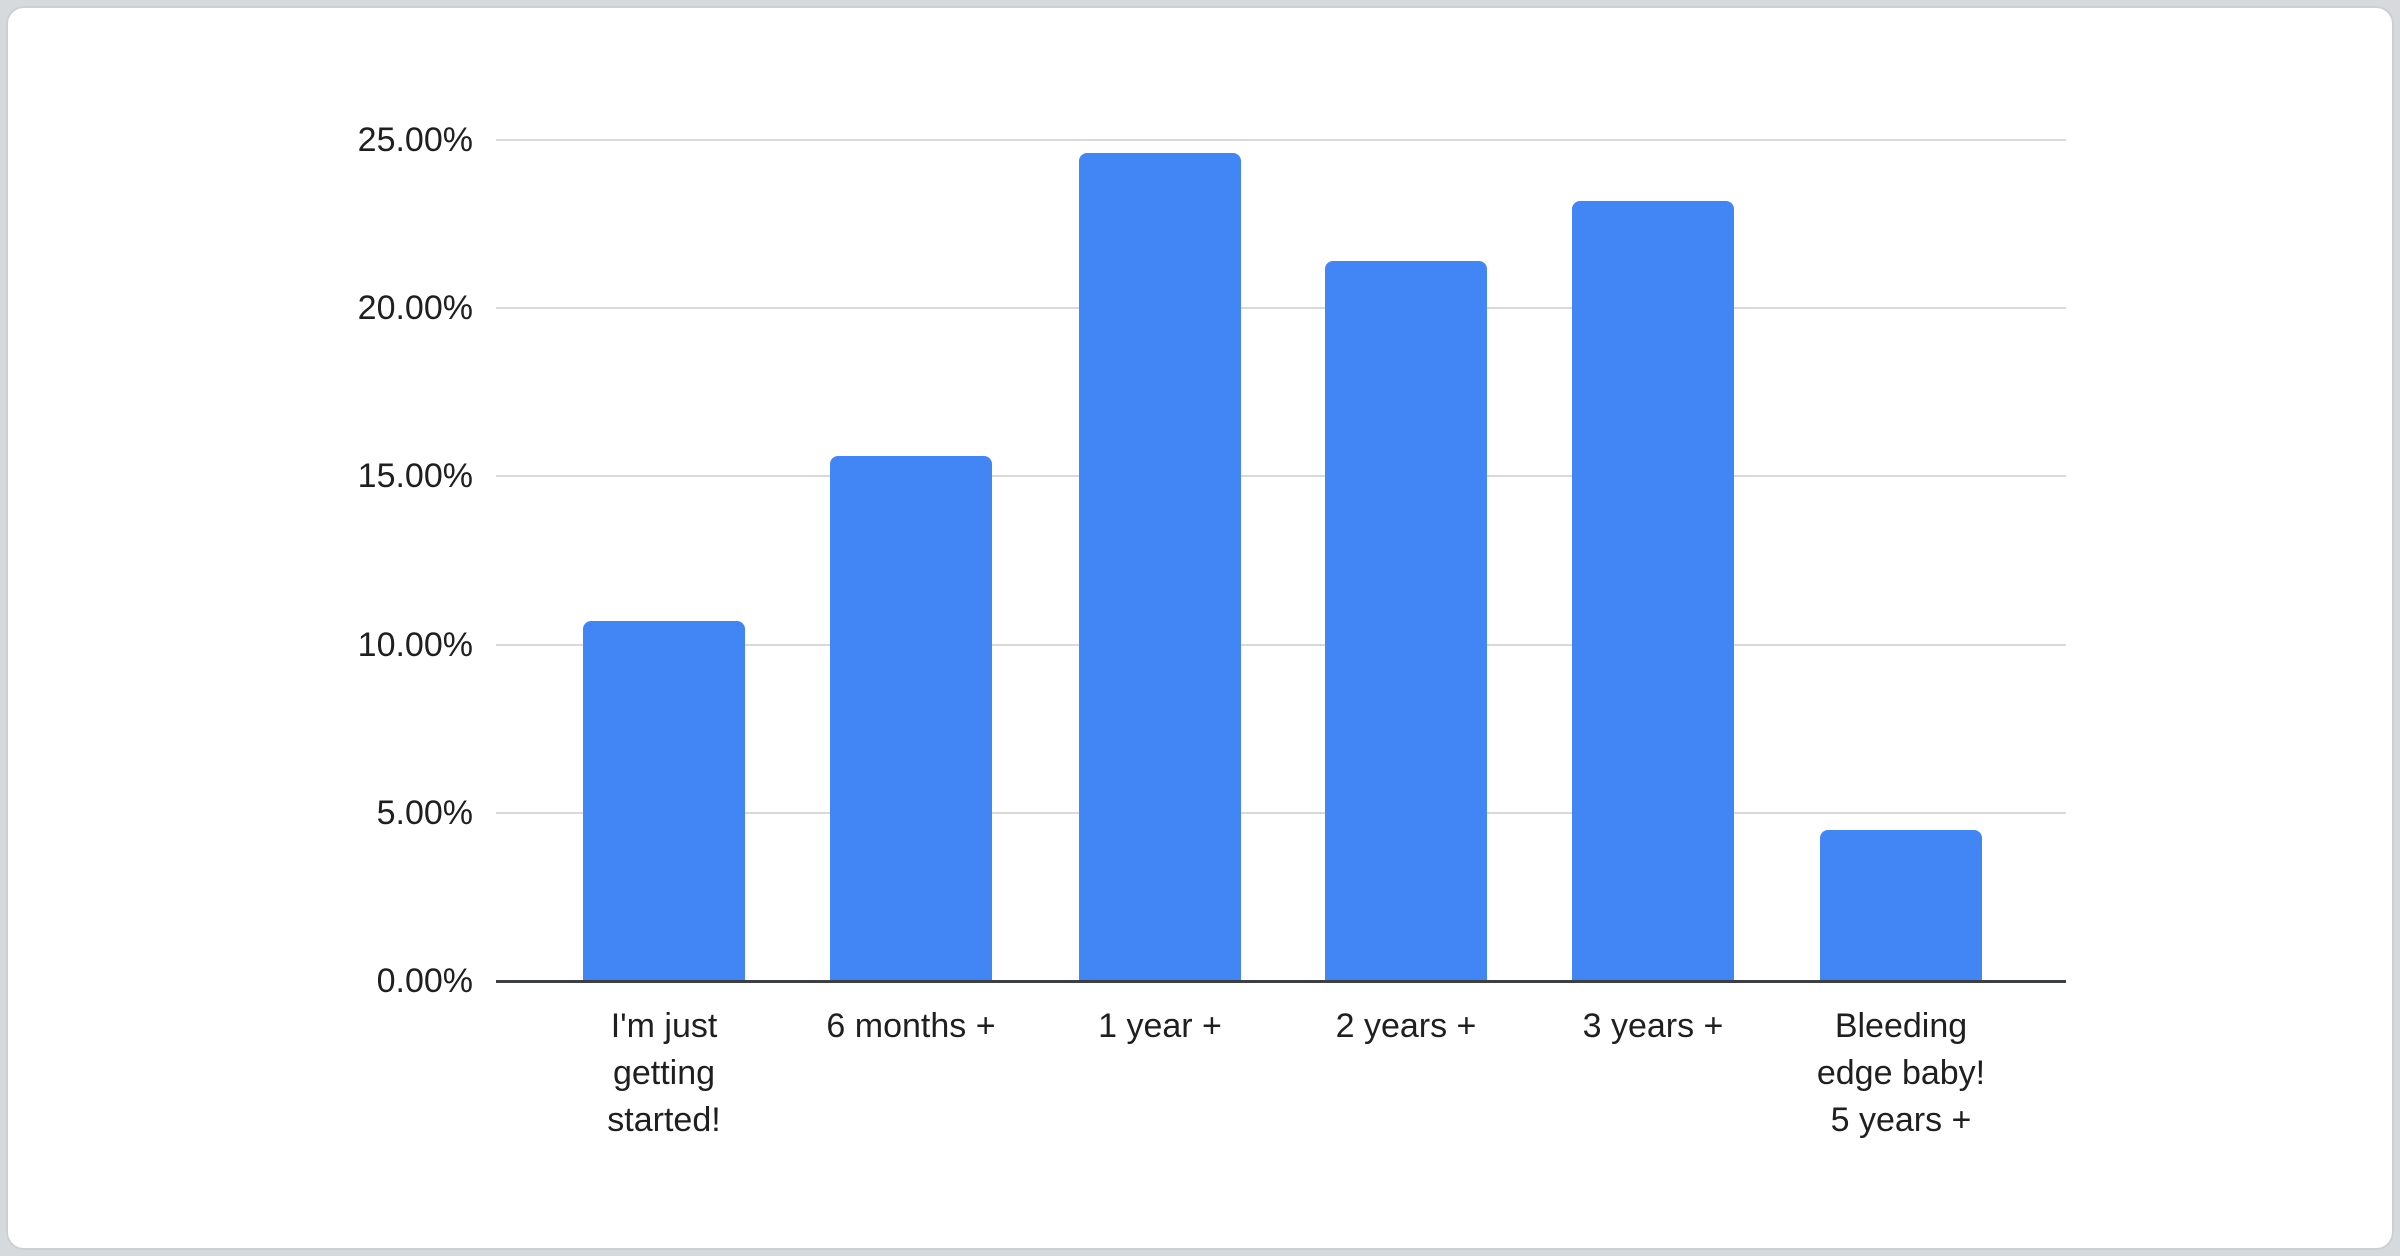 The height and width of the screenshot is (1256, 2400). I want to click on x-axis-tick-label-line: 3 years +, so click(1653, 1026).